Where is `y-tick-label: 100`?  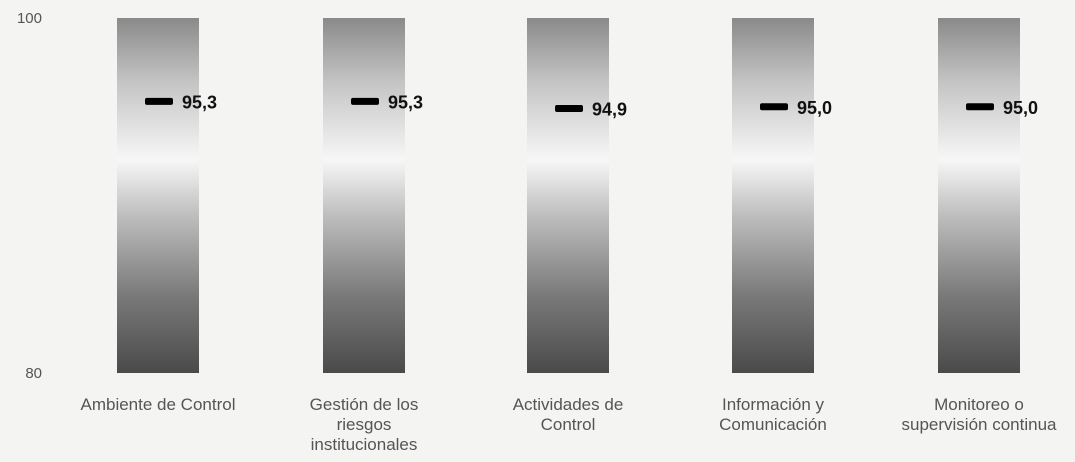
y-tick-label: 100 is located at coordinates (29, 18).